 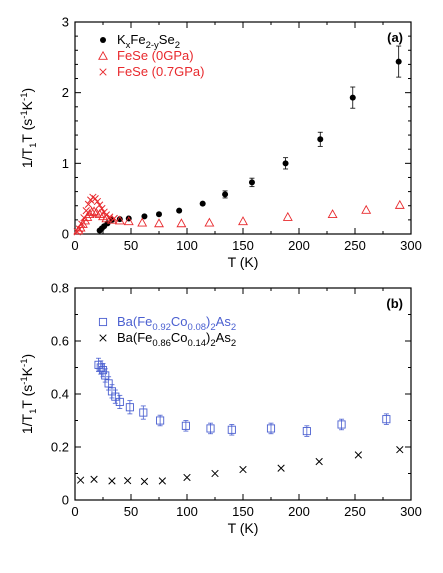 I want to click on legend-subscript: 0.92, so click(x=161, y=327).